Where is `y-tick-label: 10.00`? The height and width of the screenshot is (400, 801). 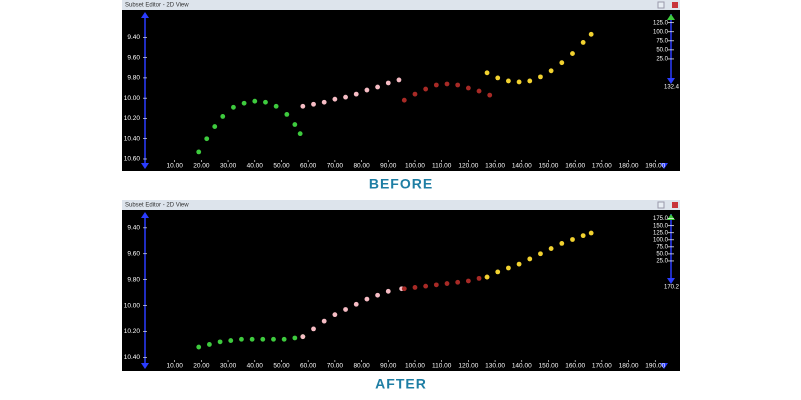
y-tick-label: 10.00 is located at coordinates (132, 305).